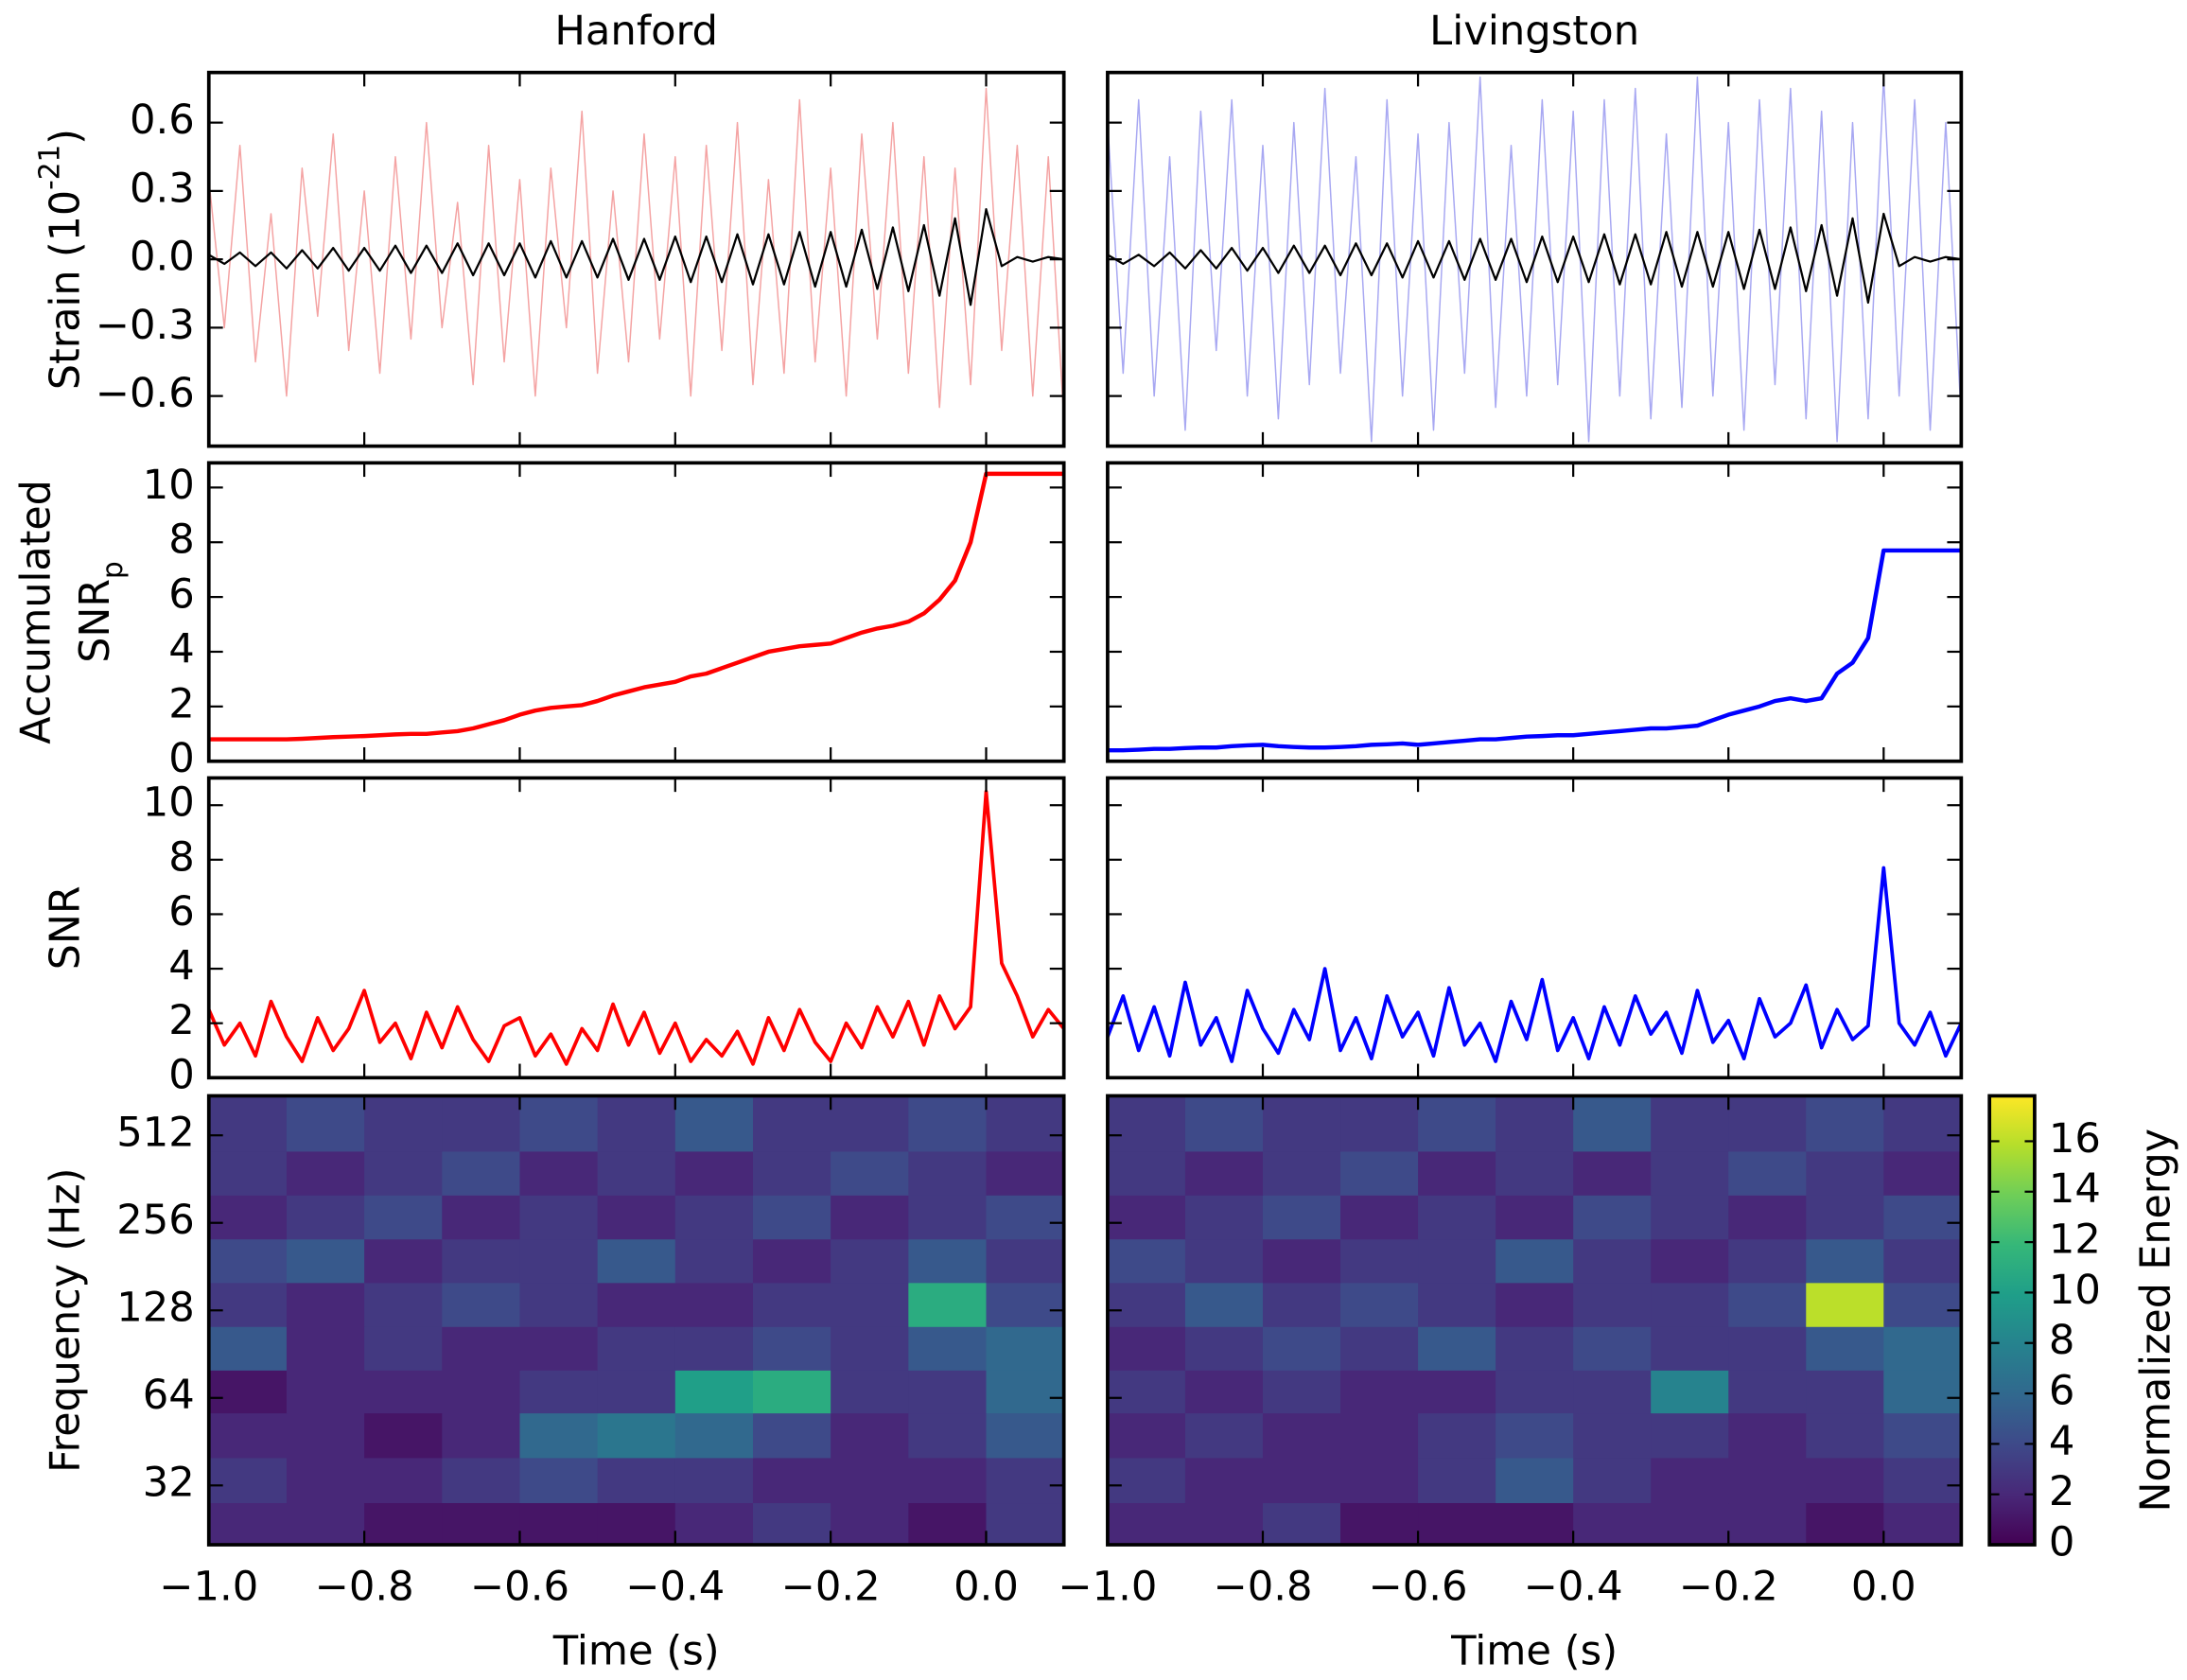 The height and width of the screenshot is (1680, 2187). I want to click on colorbar-tick-label: 8, so click(2062, 1341).